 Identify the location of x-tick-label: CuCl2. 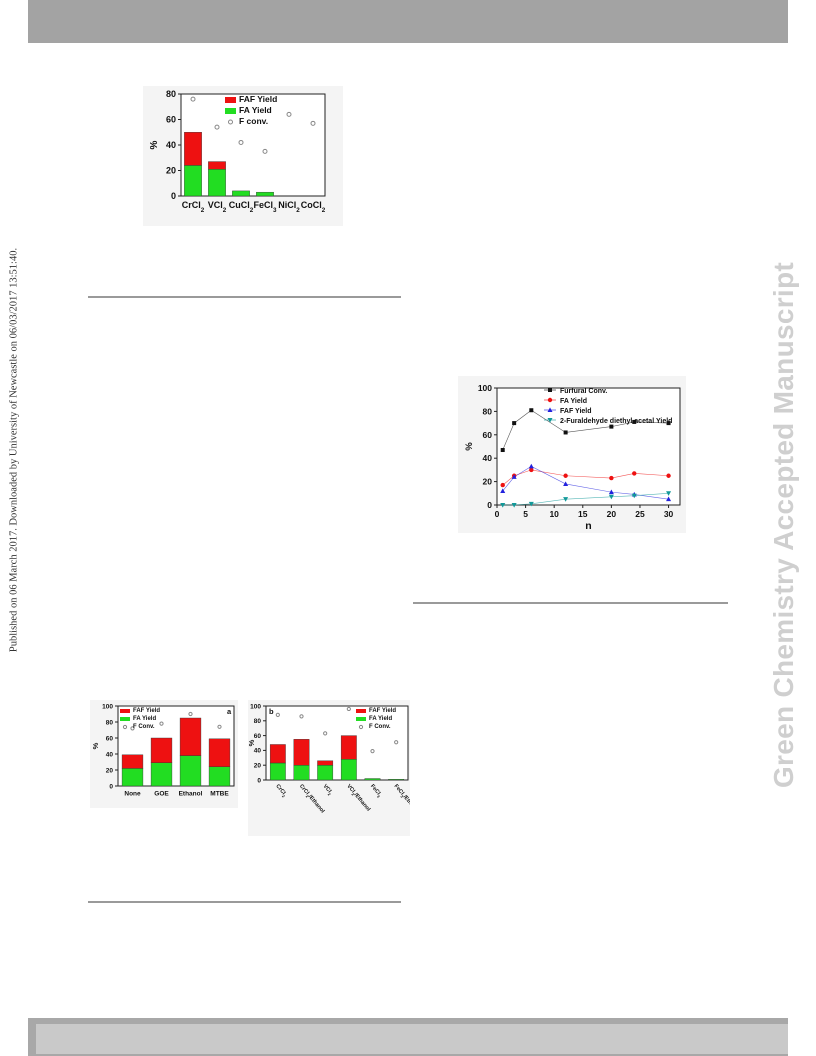
(241, 207).